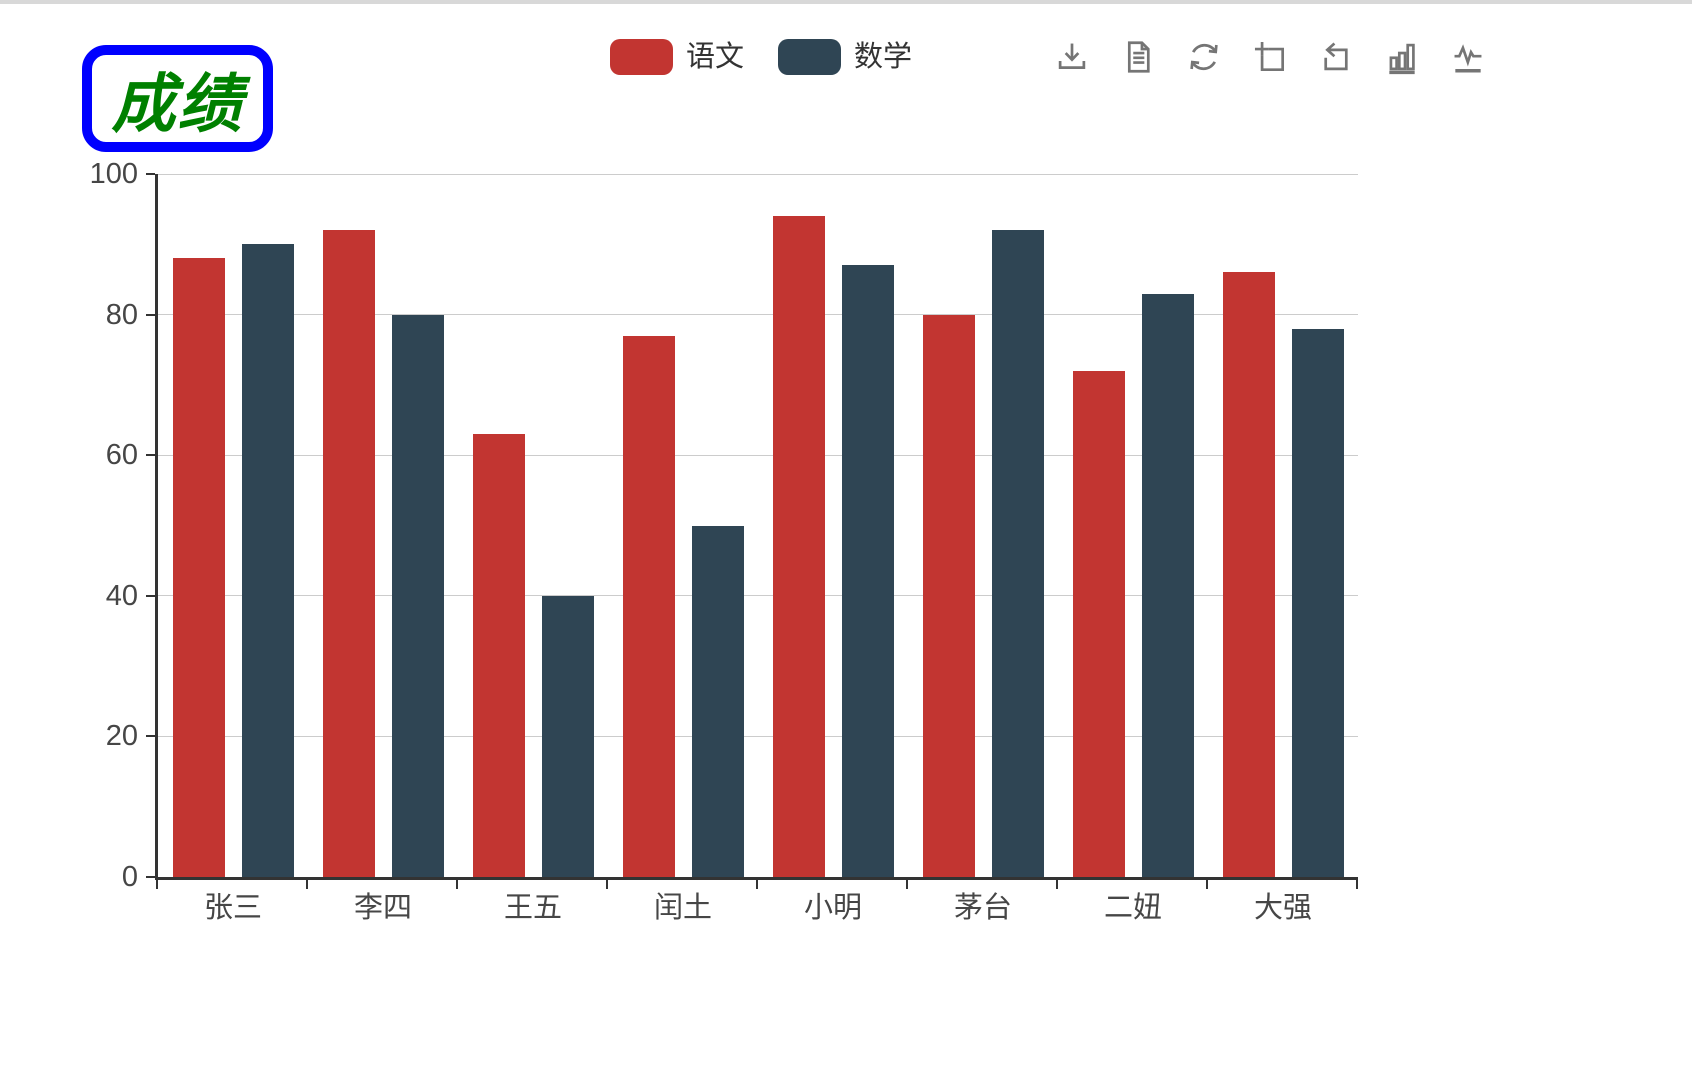 This screenshot has height=1068, width=1692. I want to click on y-axis-label: 0, so click(129, 877).